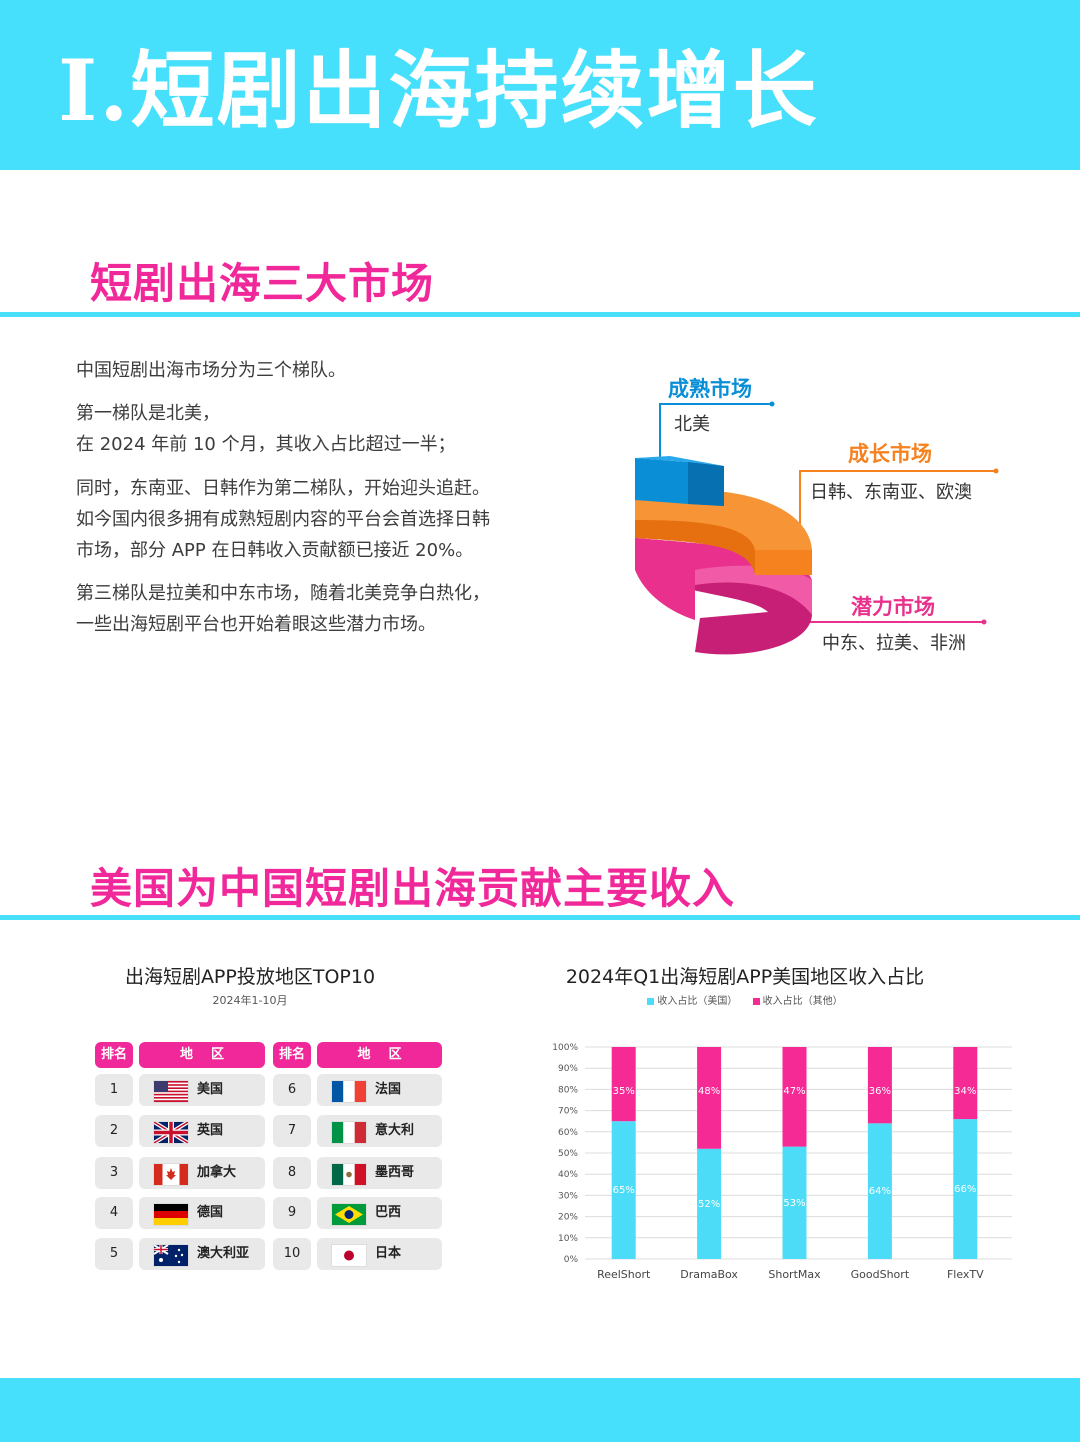  What do you see at coordinates (292, 1090) in the screenshot?
I see `rank-cell: 6` at bounding box center [292, 1090].